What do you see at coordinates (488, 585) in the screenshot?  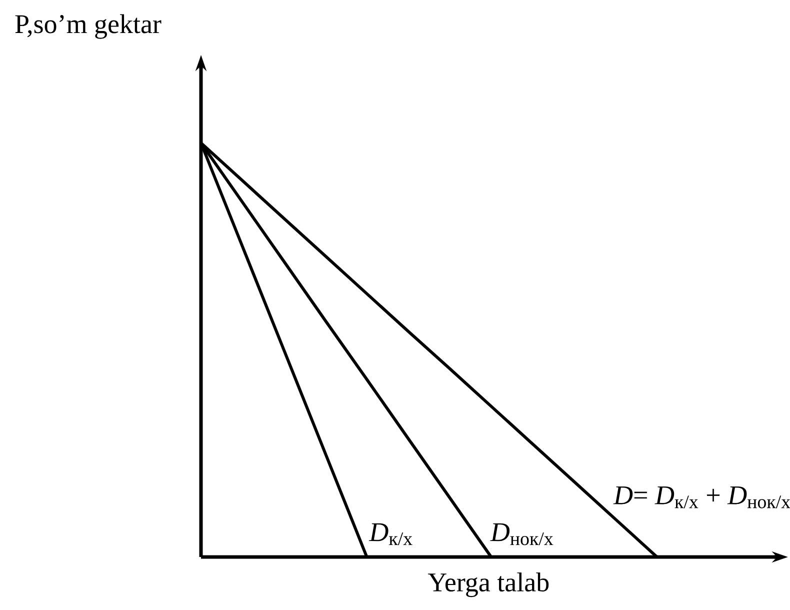 I see `x-axis-title: Yerga talab` at bounding box center [488, 585].